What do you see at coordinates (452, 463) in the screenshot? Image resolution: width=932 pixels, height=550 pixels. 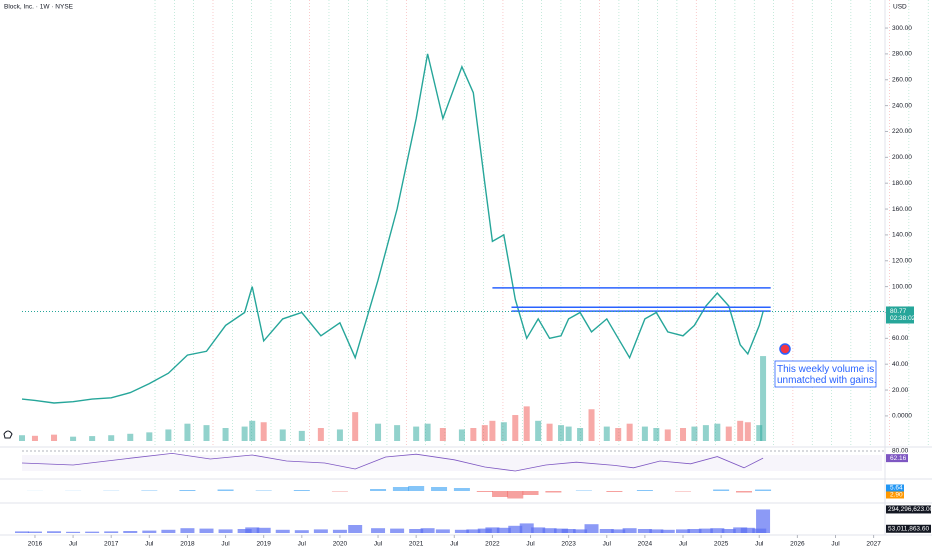 I see `rsi-band` at bounding box center [452, 463].